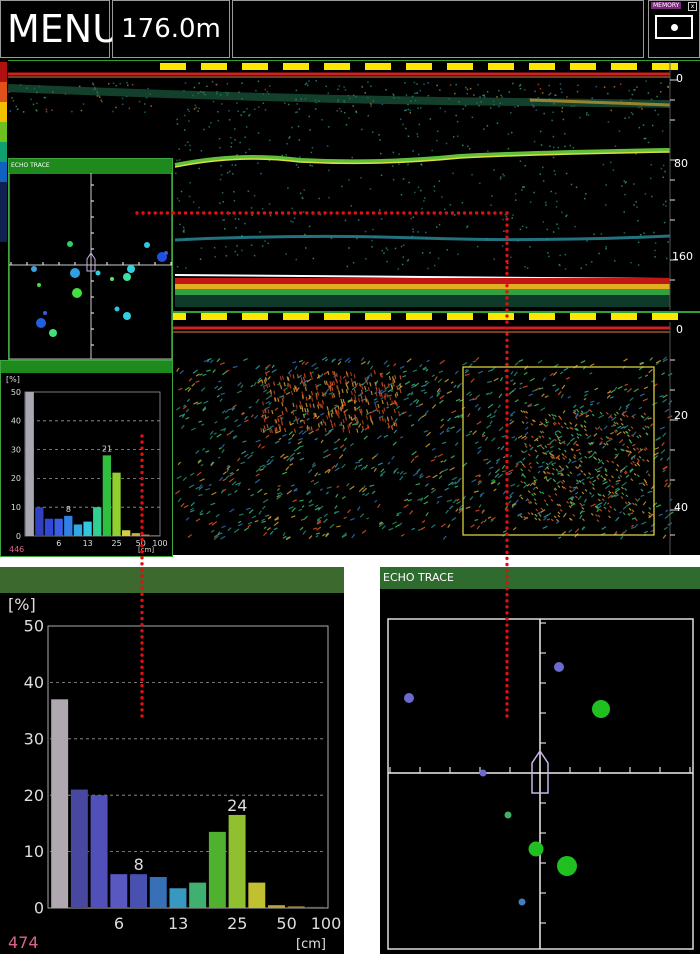  Describe the element at coordinates (682, 256) in the screenshot. I see `depth-label-upper-160: 160` at that location.